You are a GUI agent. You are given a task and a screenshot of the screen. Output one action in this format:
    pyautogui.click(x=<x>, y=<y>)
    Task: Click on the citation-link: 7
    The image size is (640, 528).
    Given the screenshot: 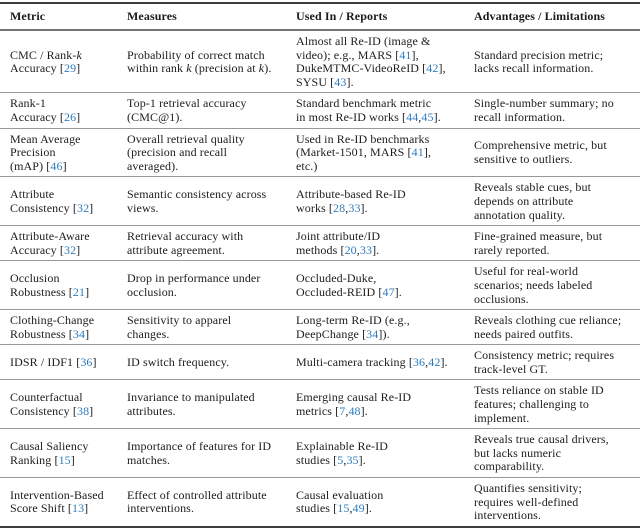 What is the action you would take?
    pyautogui.click(x=342, y=410)
    